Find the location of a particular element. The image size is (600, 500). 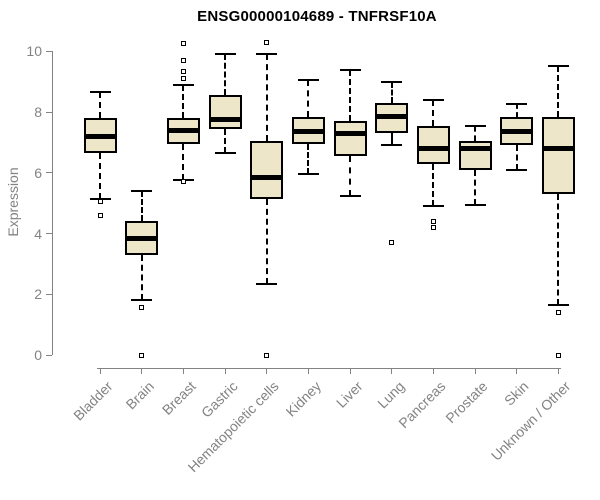

median-bladder is located at coordinates (100, 136).